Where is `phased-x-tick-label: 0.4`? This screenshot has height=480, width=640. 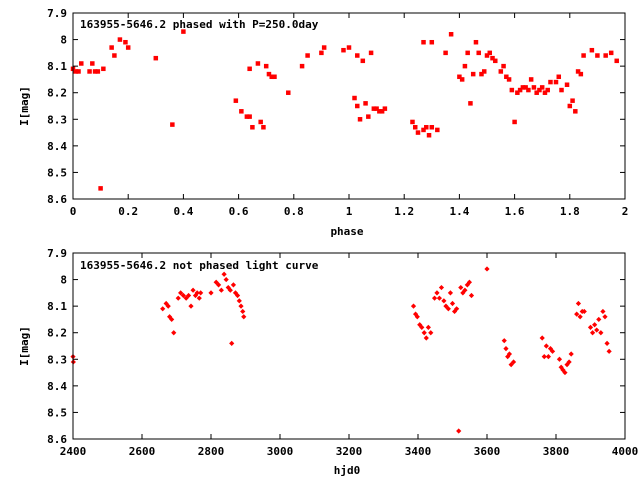 phased-x-tick-label: 0.4 is located at coordinates (183, 211).